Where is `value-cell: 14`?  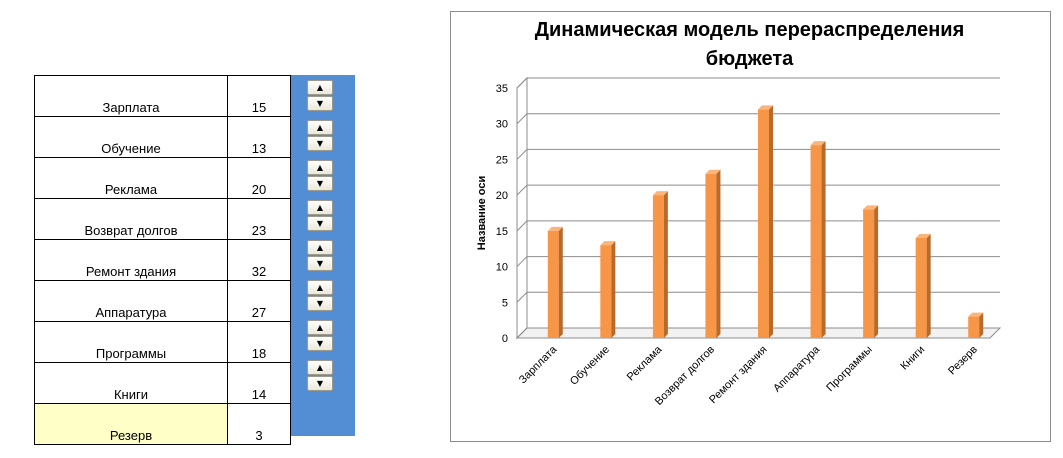 value-cell: 14 is located at coordinates (259, 383).